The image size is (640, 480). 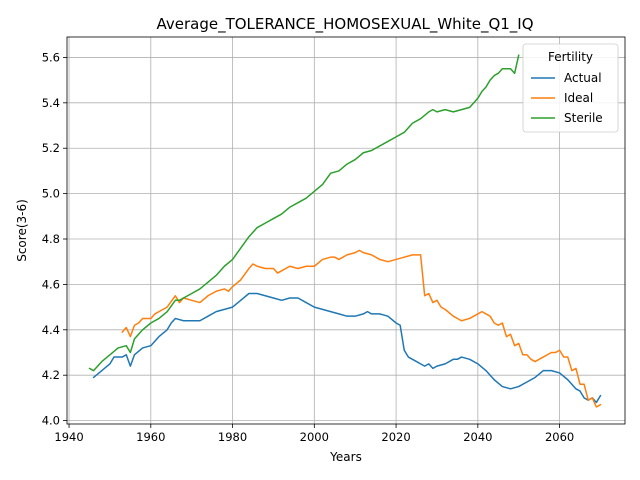 What do you see at coordinates (583, 78) in the screenshot?
I see `legend-label-actual: Actual` at bounding box center [583, 78].